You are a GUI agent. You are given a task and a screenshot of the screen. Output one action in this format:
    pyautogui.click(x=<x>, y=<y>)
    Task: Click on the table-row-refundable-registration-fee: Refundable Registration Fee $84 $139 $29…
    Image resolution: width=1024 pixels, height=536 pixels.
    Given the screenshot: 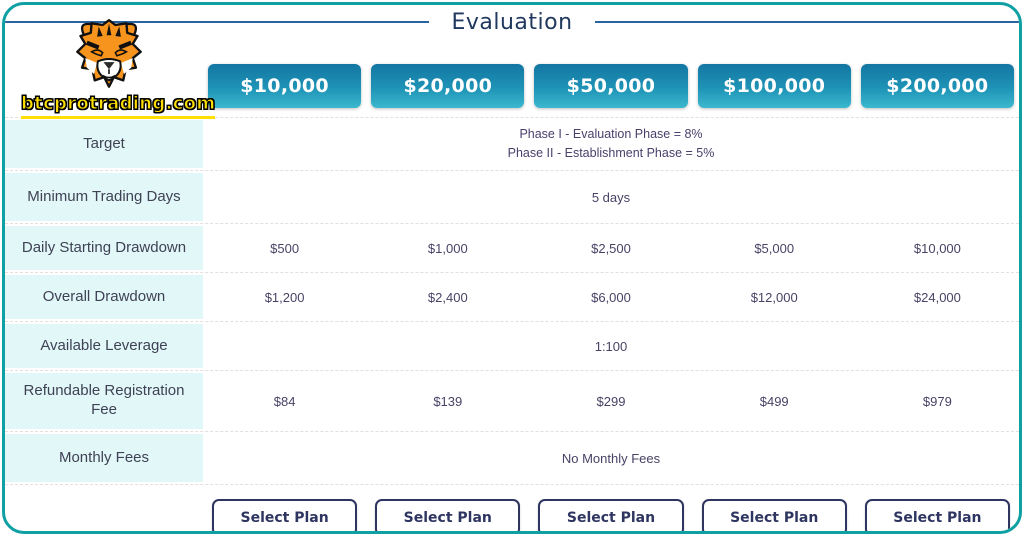 What is the action you would take?
    pyautogui.click(x=512, y=401)
    